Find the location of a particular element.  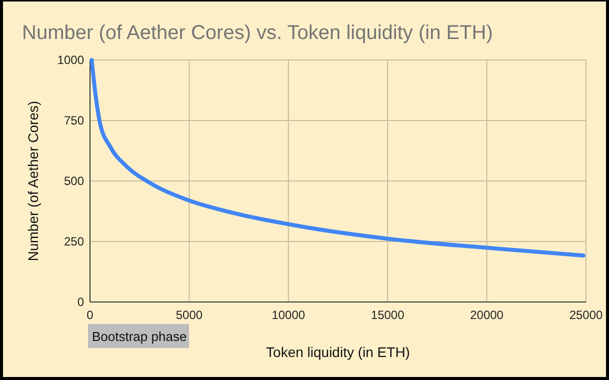

y-tick-label: 250 is located at coordinates (74, 241).